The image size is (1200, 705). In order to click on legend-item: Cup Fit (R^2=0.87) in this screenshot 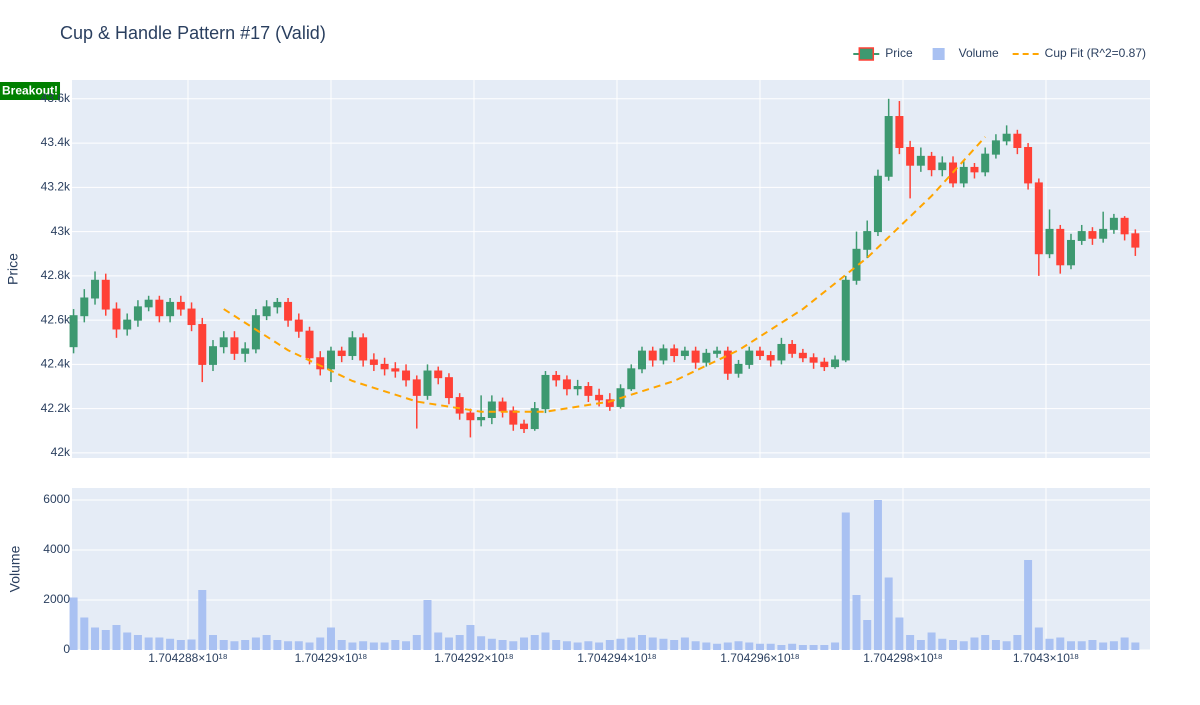, I will do `click(1079, 53)`.